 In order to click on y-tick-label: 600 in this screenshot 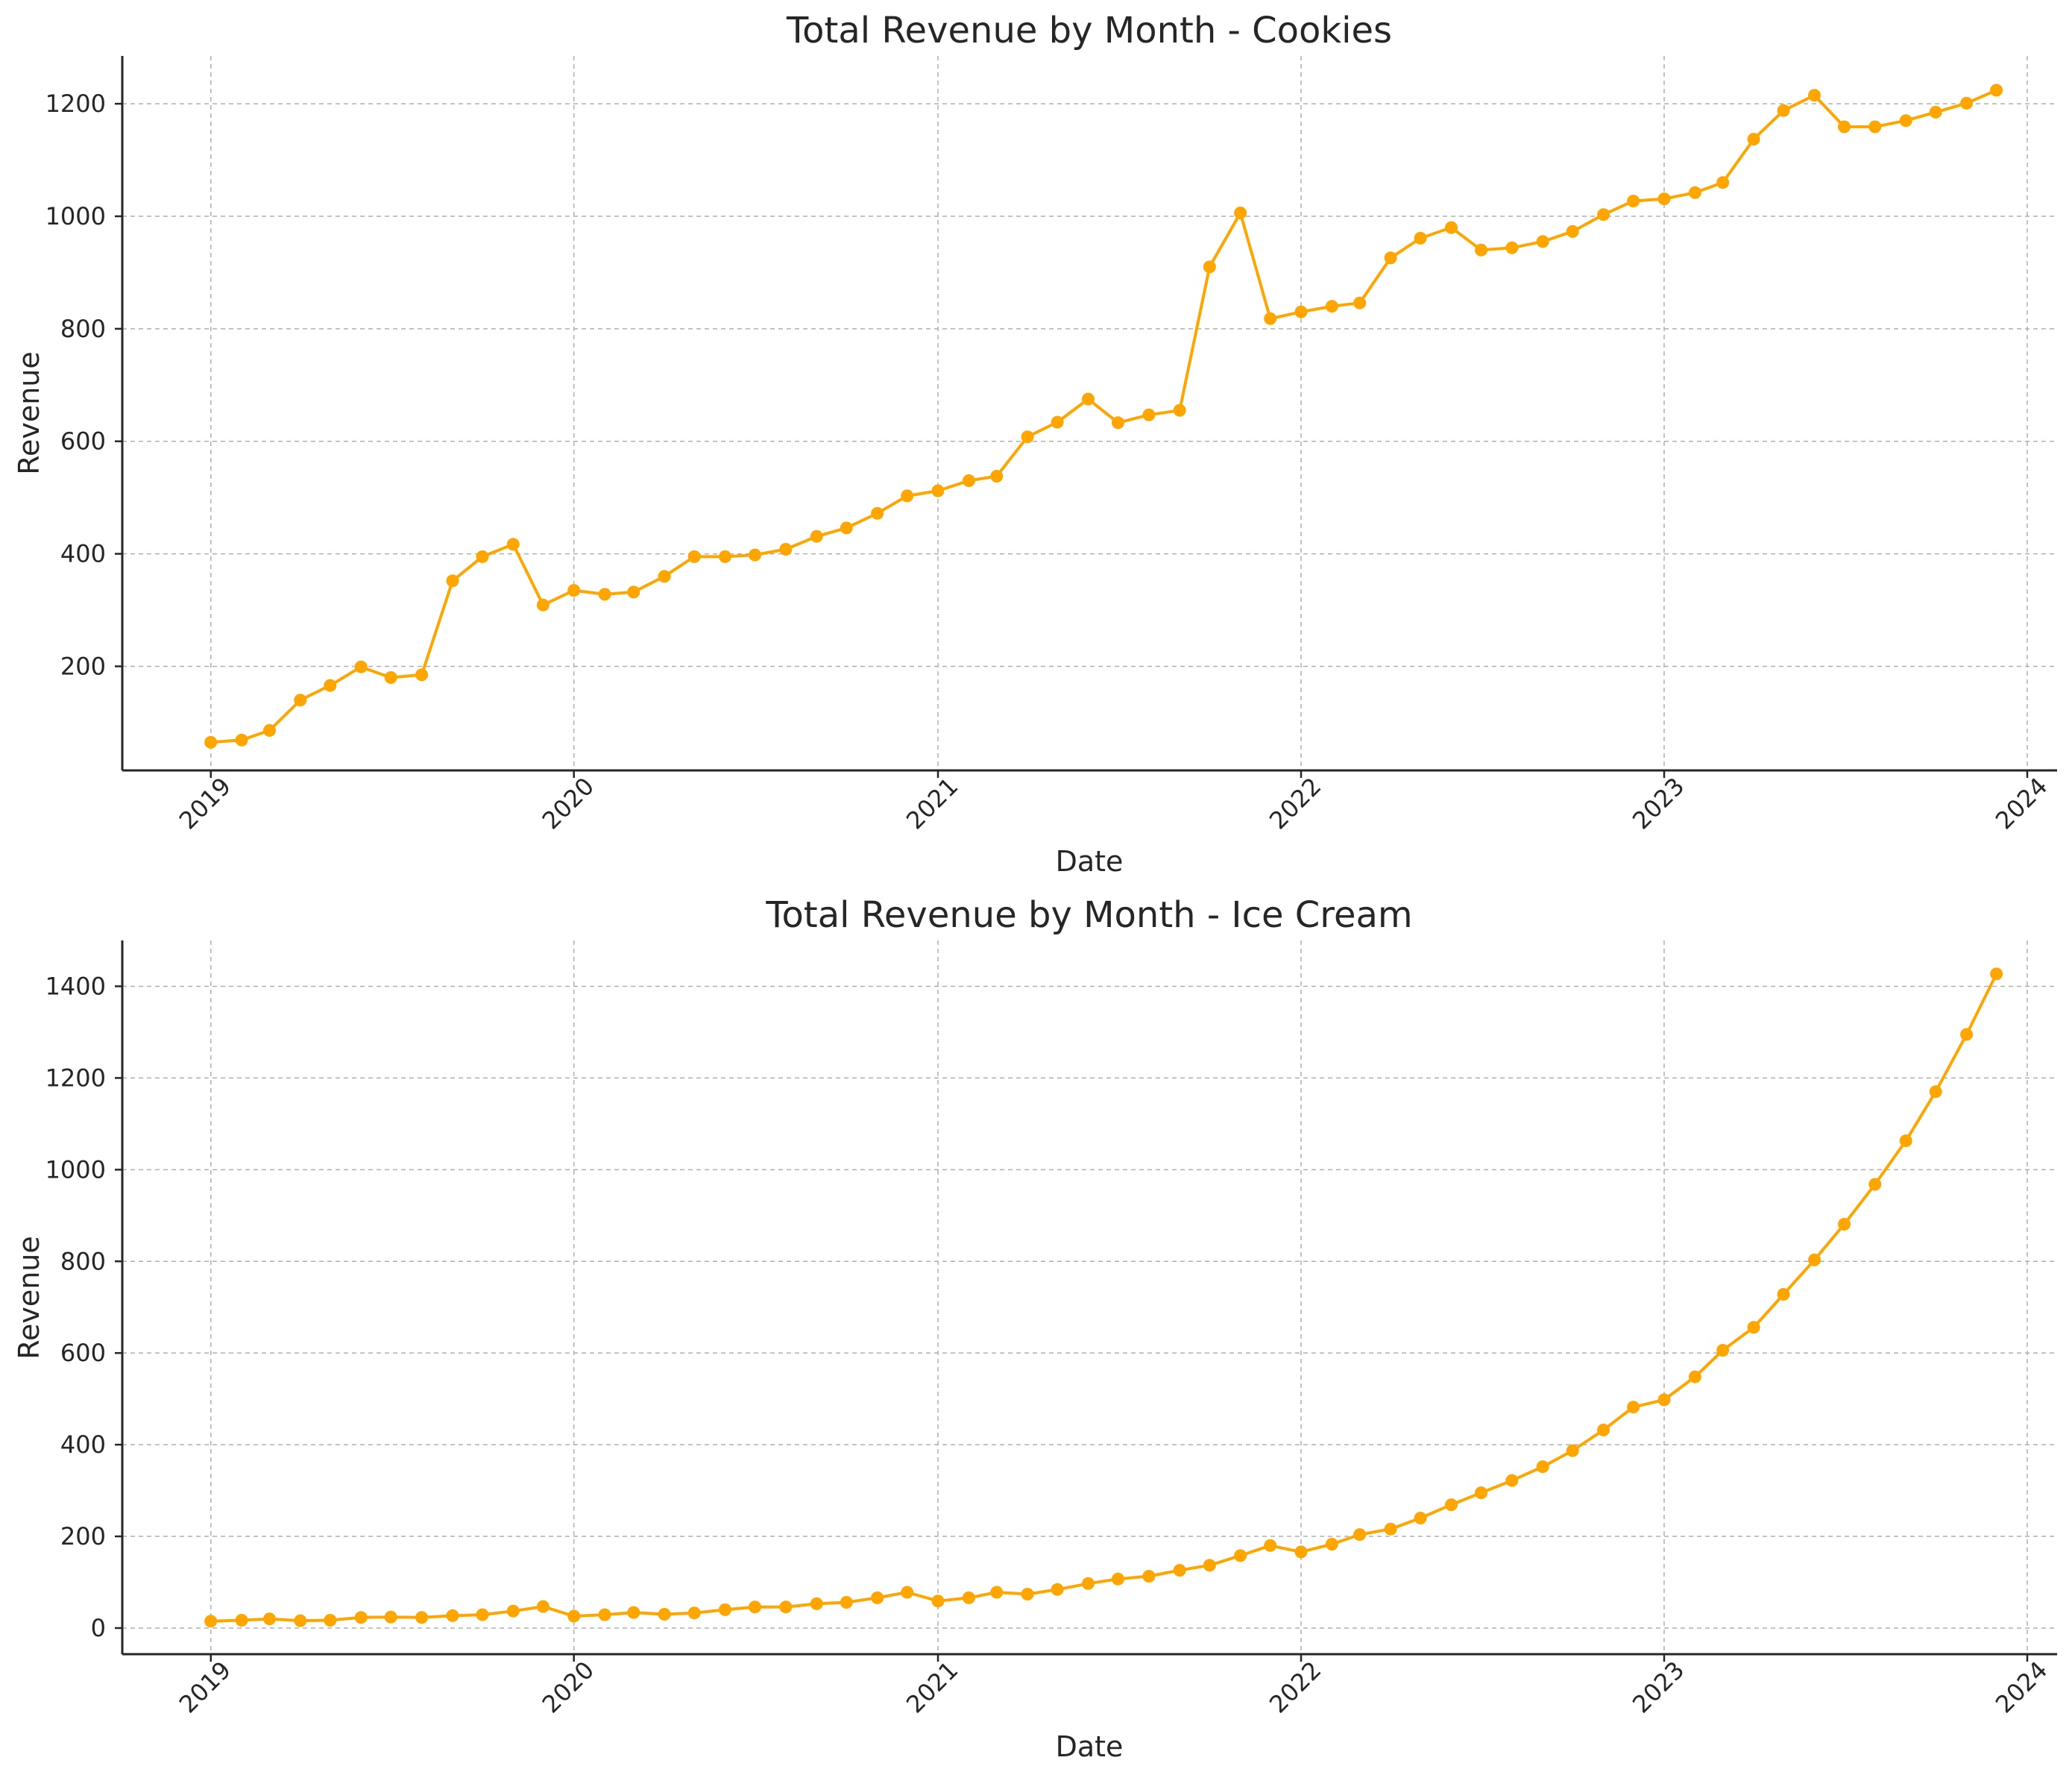, I will do `click(83, 441)`.